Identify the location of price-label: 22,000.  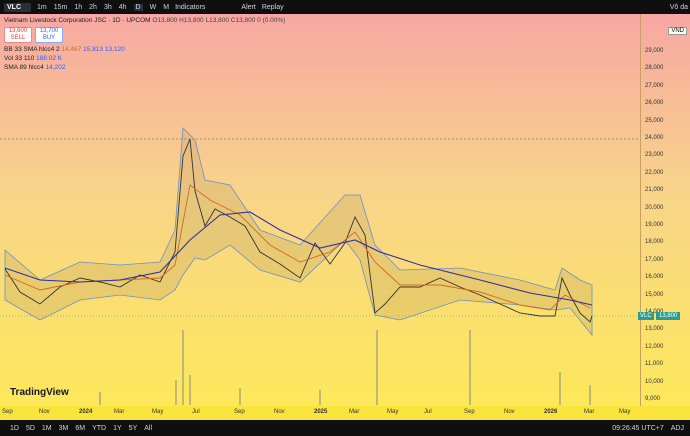
(654, 172).